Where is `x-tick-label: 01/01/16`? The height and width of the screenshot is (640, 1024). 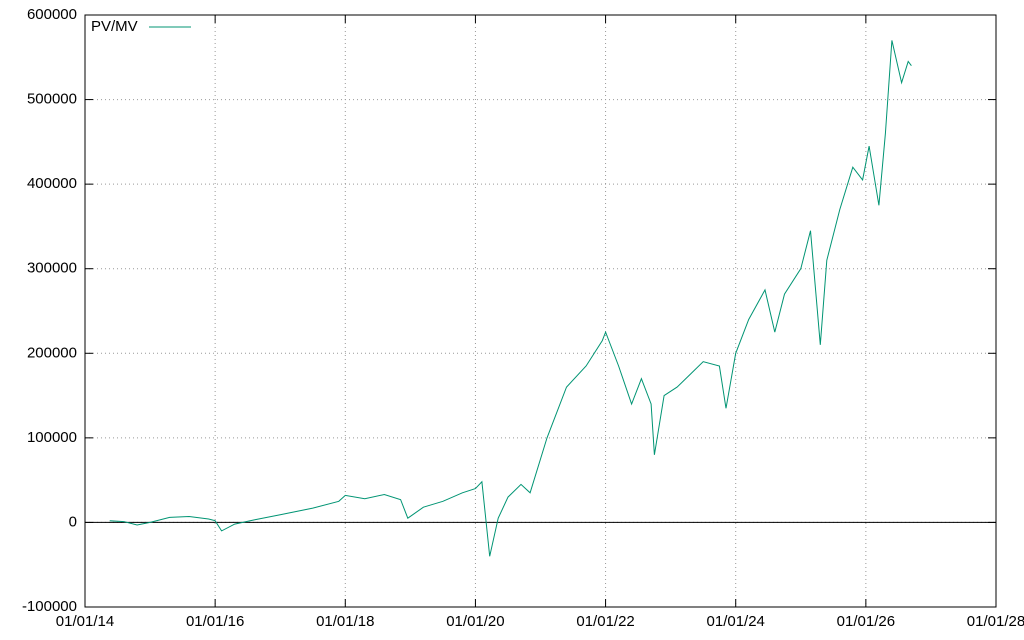
x-tick-label: 01/01/16 is located at coordinates (215, 621).